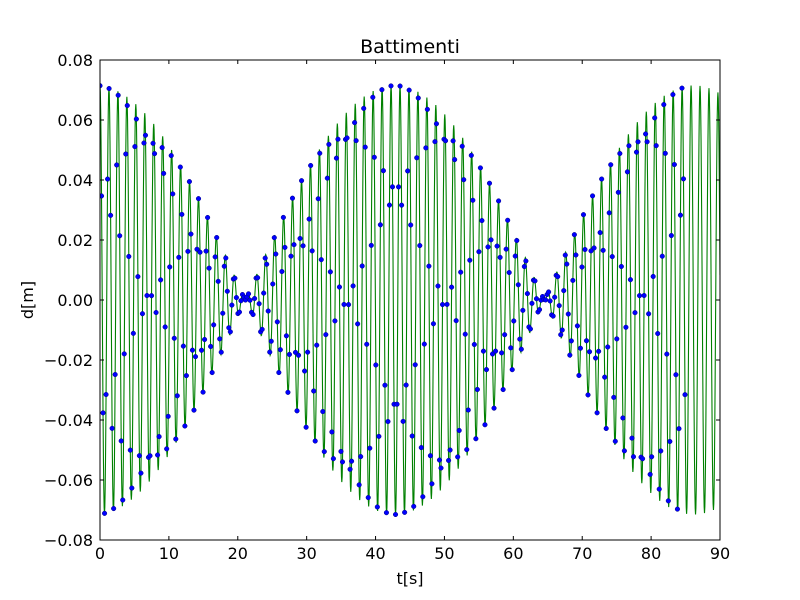 Image resolution: width=800 pixels, height=600 pixels. What do you see at coordinates (513, 553) in the screenshot?
I see `x-tick-label: 60` at bounding box center [513, 553].